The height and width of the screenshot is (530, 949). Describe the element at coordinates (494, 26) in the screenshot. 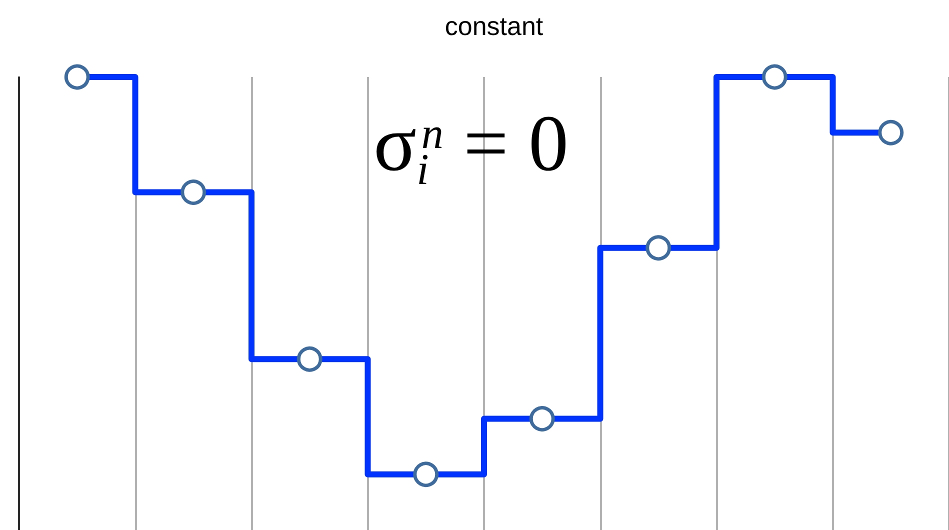

I see `chart-title: constant` at that location.